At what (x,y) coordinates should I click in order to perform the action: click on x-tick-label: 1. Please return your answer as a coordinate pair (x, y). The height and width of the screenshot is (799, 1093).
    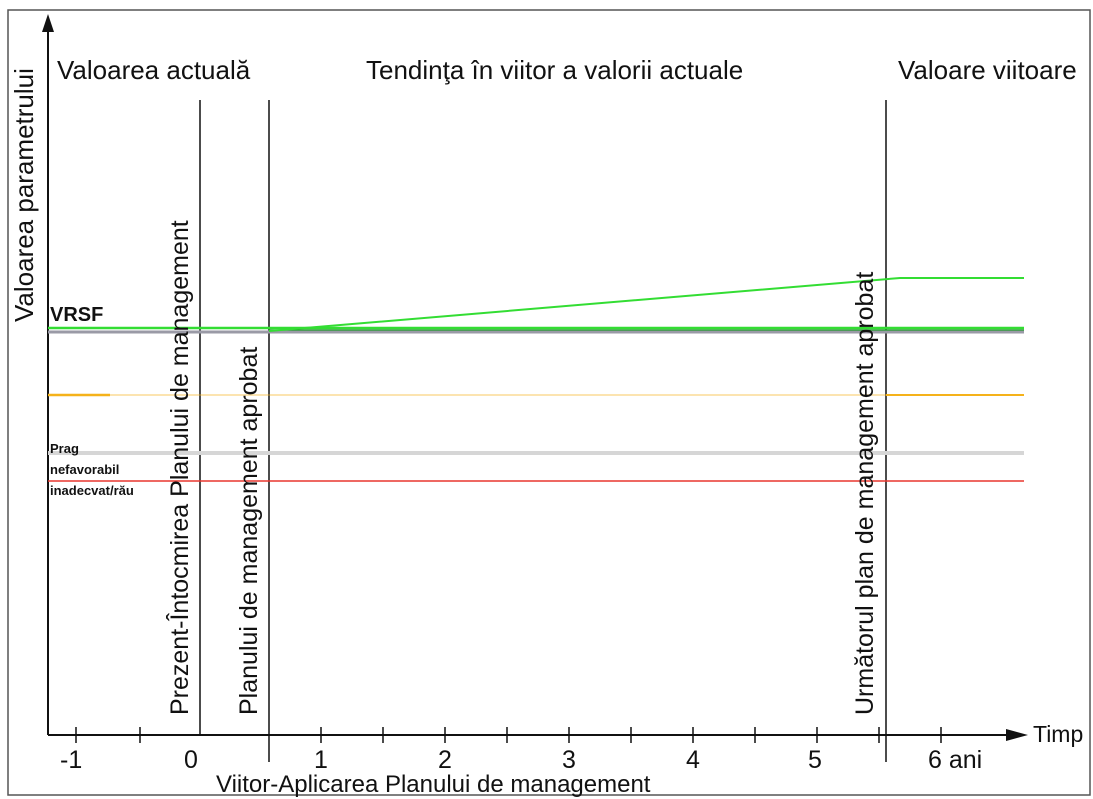
    Looking at the image, I should click on (321, 760).